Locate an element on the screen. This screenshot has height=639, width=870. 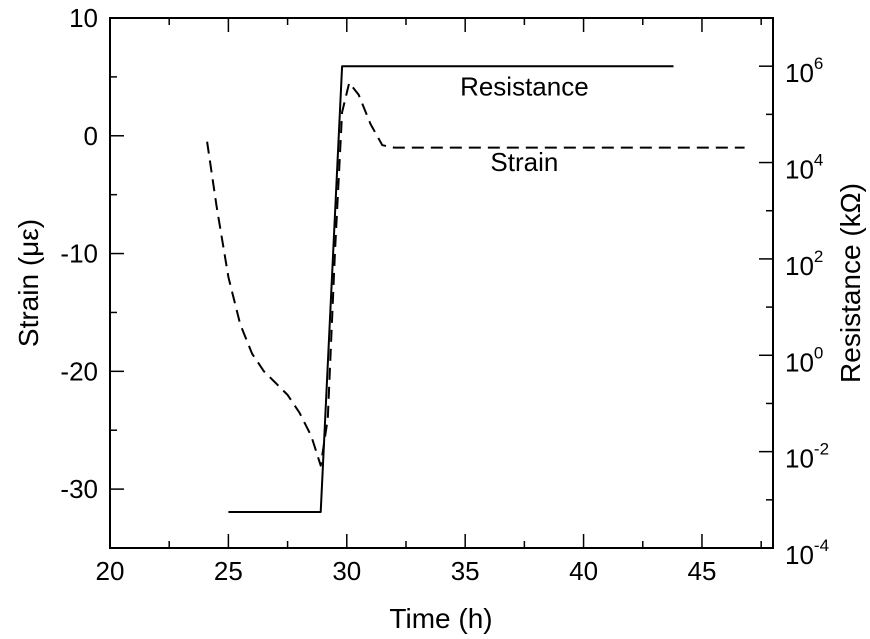
y-right-tick-label: 10⁰ is located at coordinates (804, 360).